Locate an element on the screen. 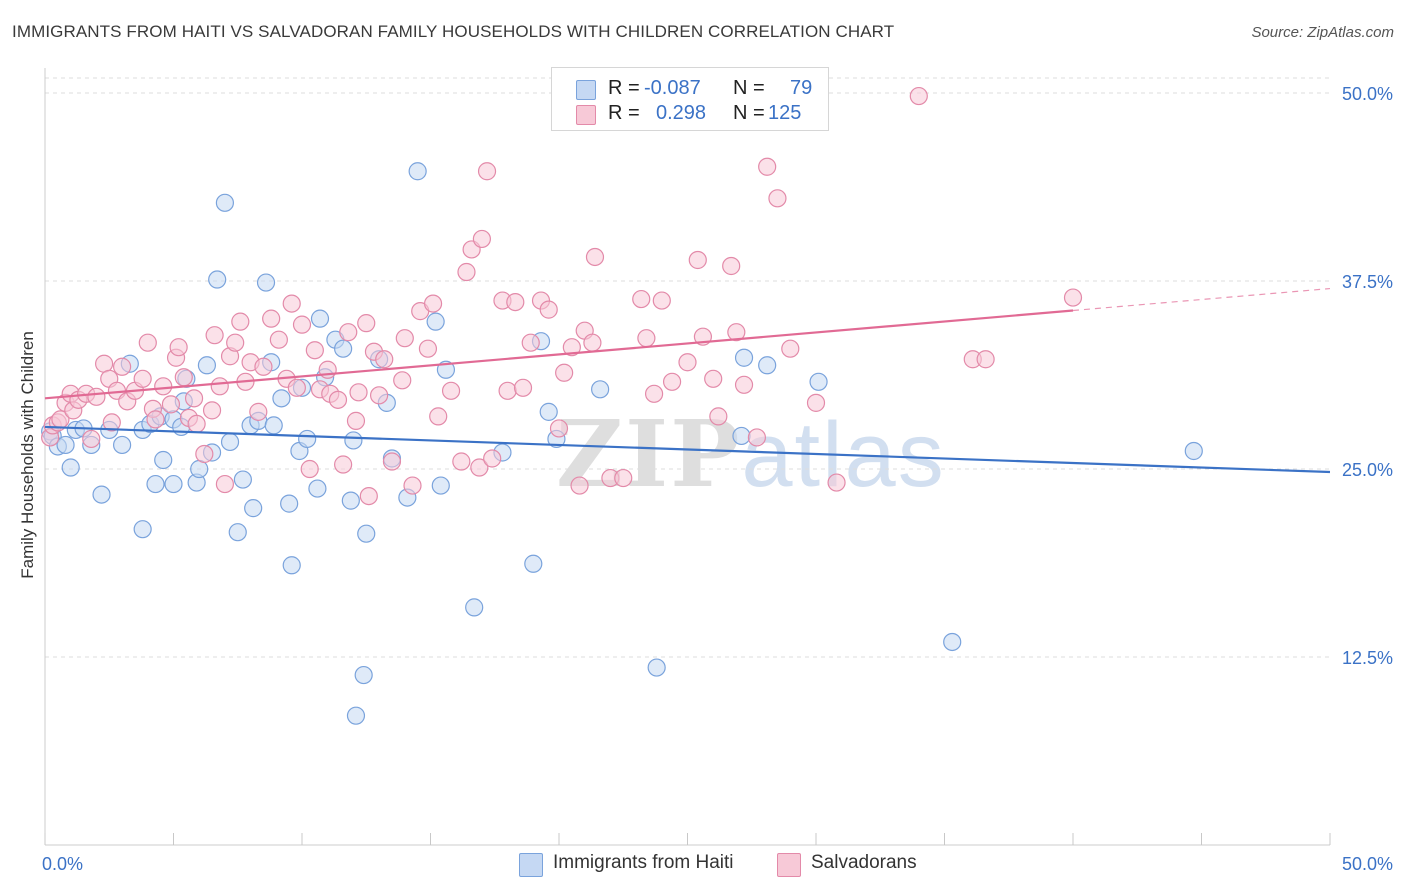  y-axis-label: Family Households with Children is located at coordinates (27, 455).